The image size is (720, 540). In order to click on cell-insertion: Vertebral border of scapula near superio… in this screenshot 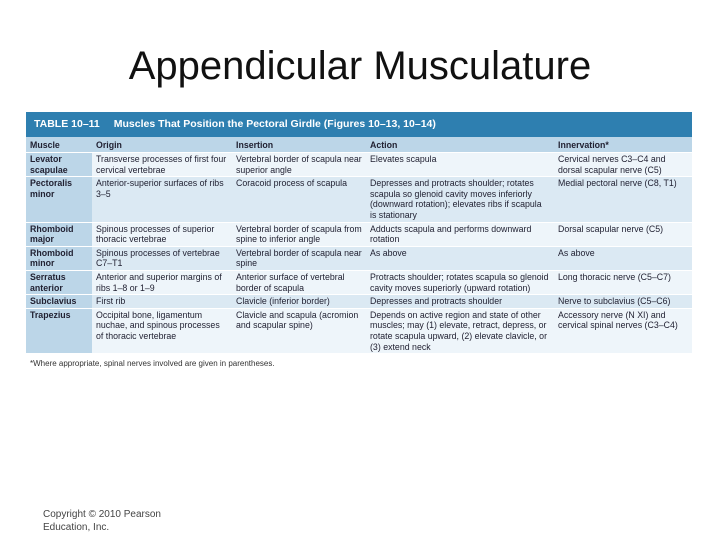, I will do `click(299, 164)`.